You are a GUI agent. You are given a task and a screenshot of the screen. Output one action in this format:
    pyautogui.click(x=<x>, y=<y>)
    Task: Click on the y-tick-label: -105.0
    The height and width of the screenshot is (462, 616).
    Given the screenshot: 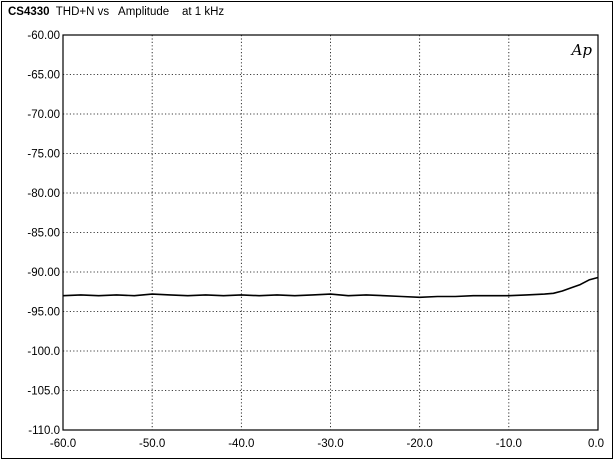 What is the action you would take?
    pyautogui.click(x=43, y=392)
    